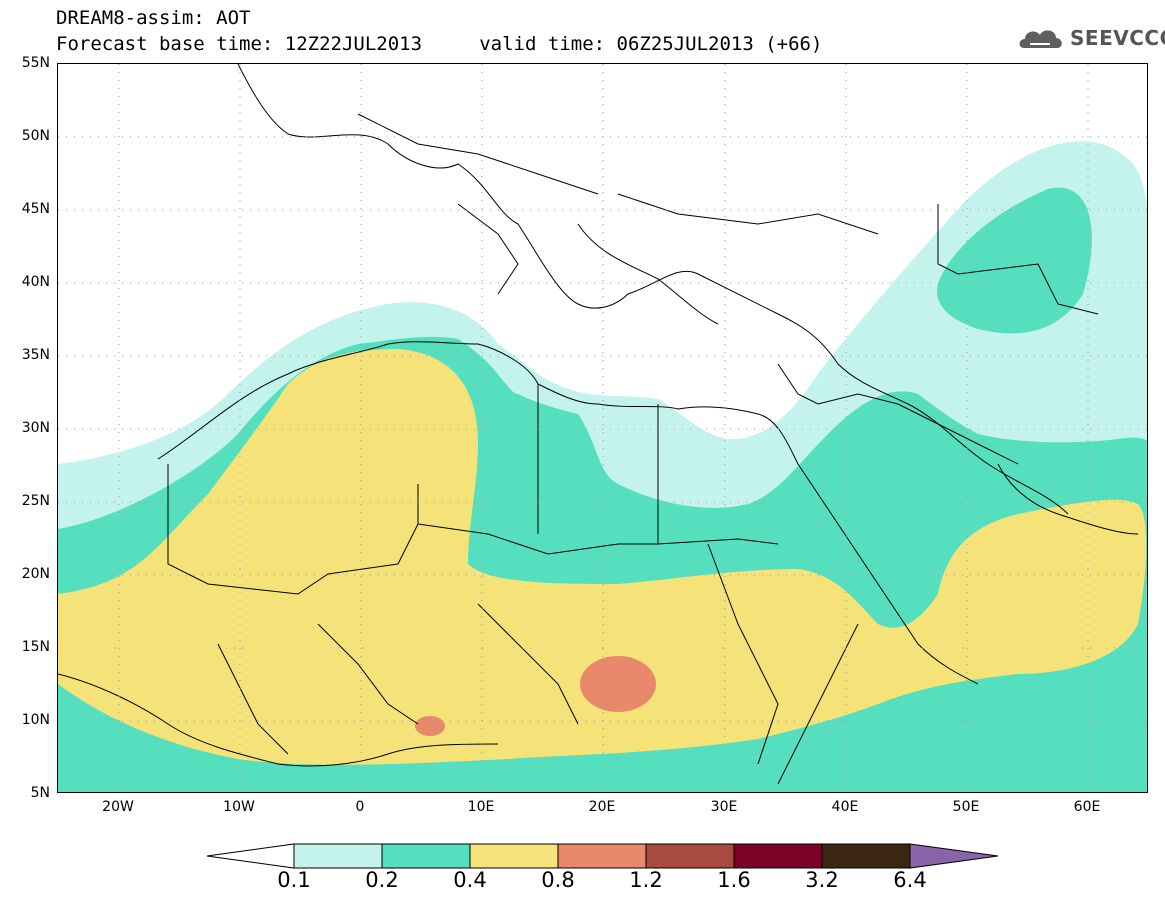 This screenshot has height=905, width=1165. I want to click on lon-label: 30E, so click(724, 807).